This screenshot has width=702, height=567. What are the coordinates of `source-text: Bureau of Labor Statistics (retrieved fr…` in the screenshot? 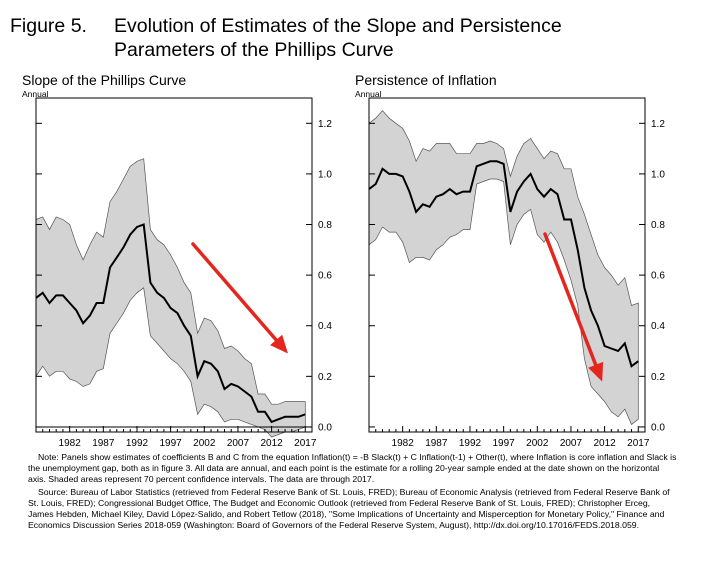 It's located at (349, 508).